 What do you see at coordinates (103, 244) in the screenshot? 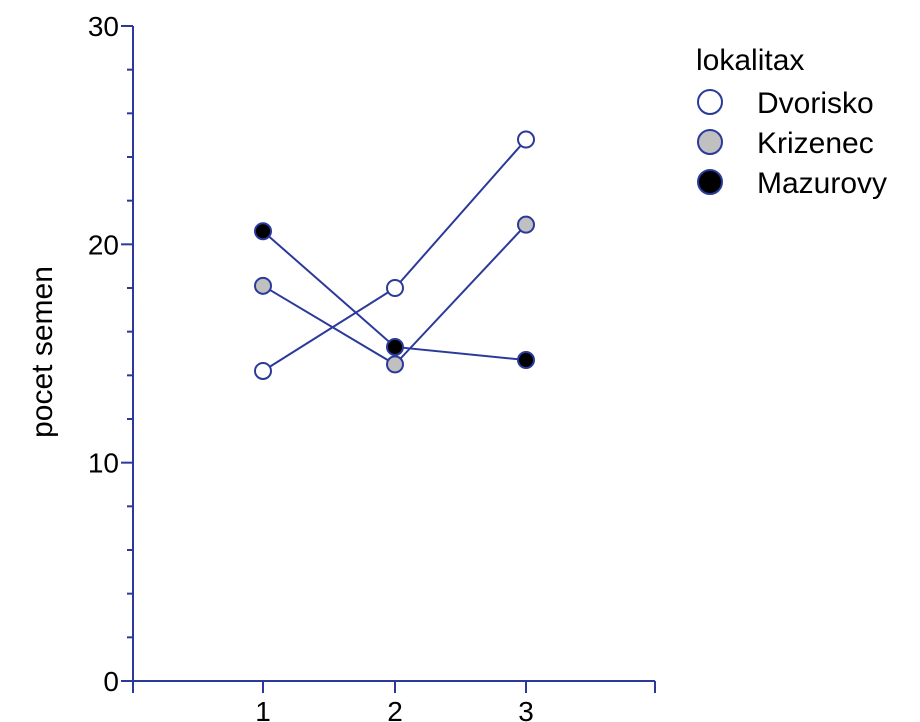
I see `y-tick-label: 20` at bounding box center [103, 244].